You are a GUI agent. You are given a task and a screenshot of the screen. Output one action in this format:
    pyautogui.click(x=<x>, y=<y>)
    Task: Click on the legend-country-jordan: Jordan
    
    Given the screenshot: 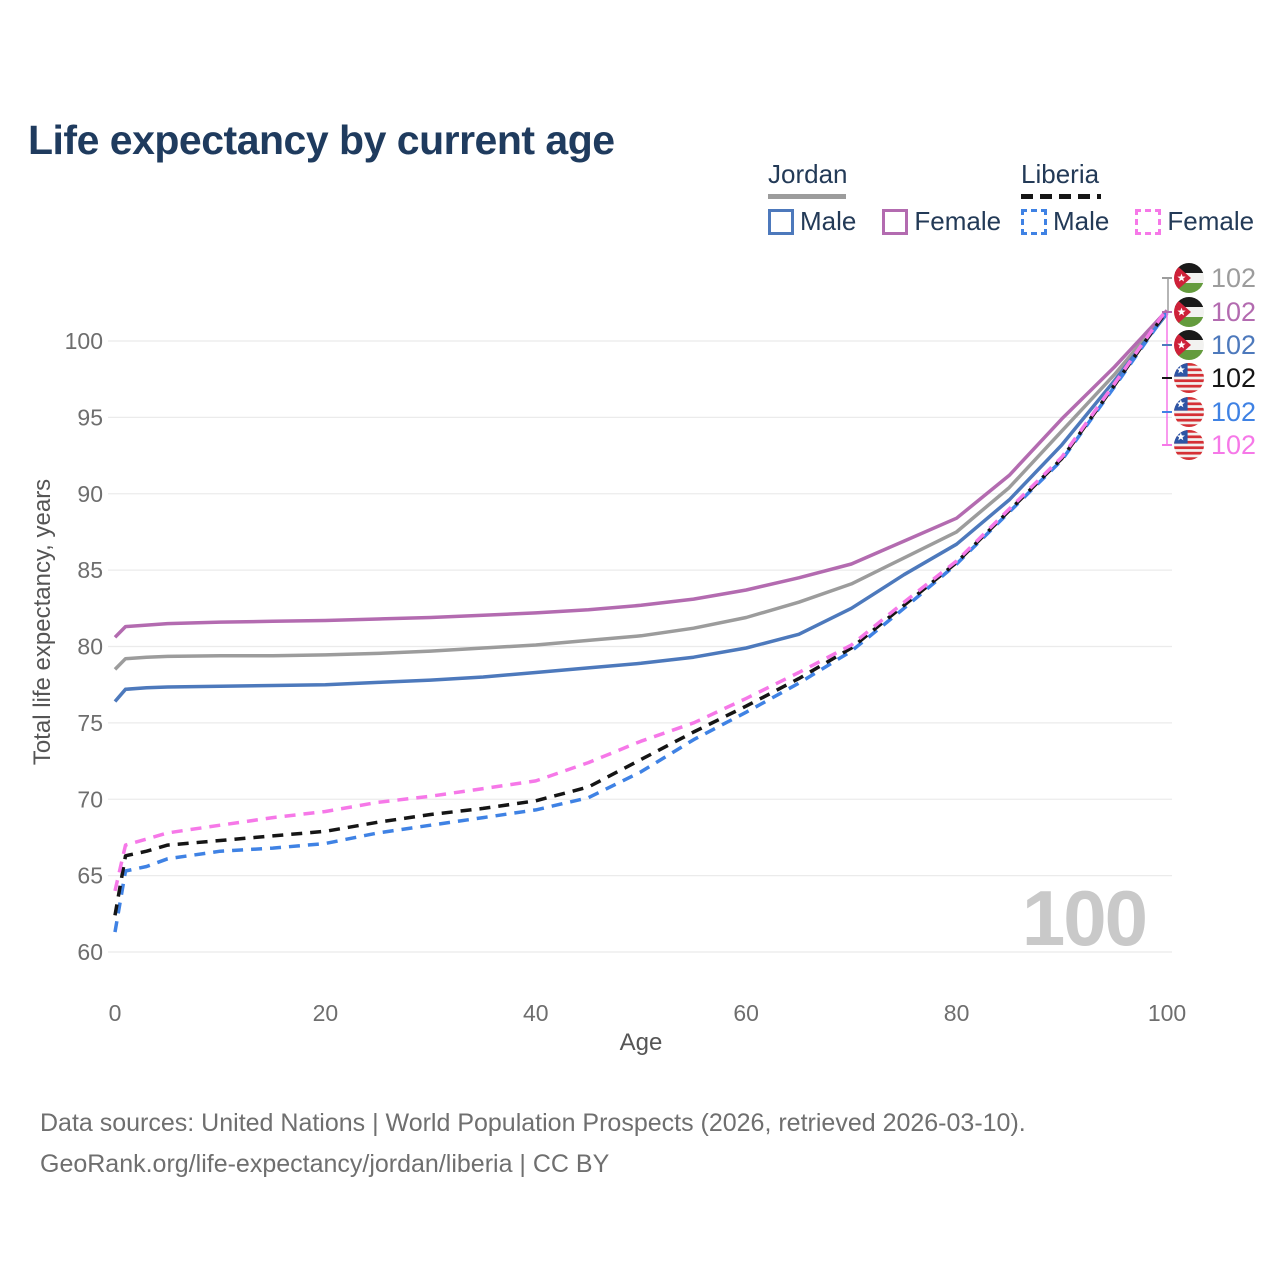 What is the action you would take?
    pyautogui.click(x=808, y=174)
    